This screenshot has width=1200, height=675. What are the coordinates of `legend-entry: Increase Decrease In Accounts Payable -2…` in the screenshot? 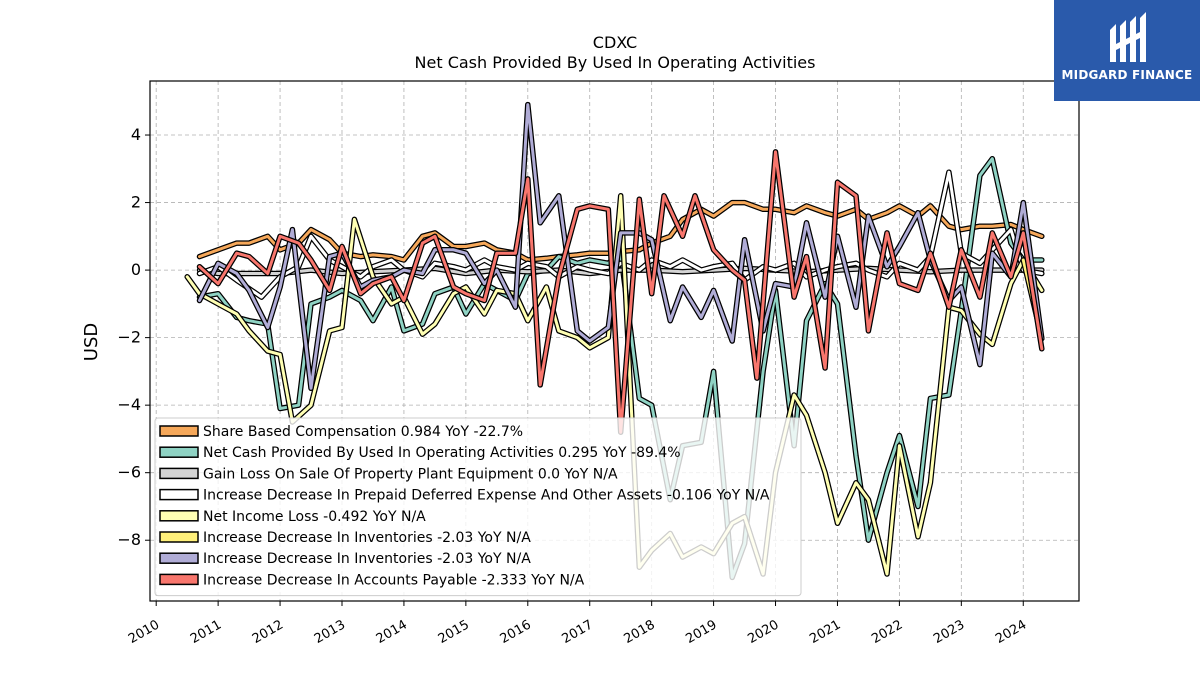 It's located at (394, 580).